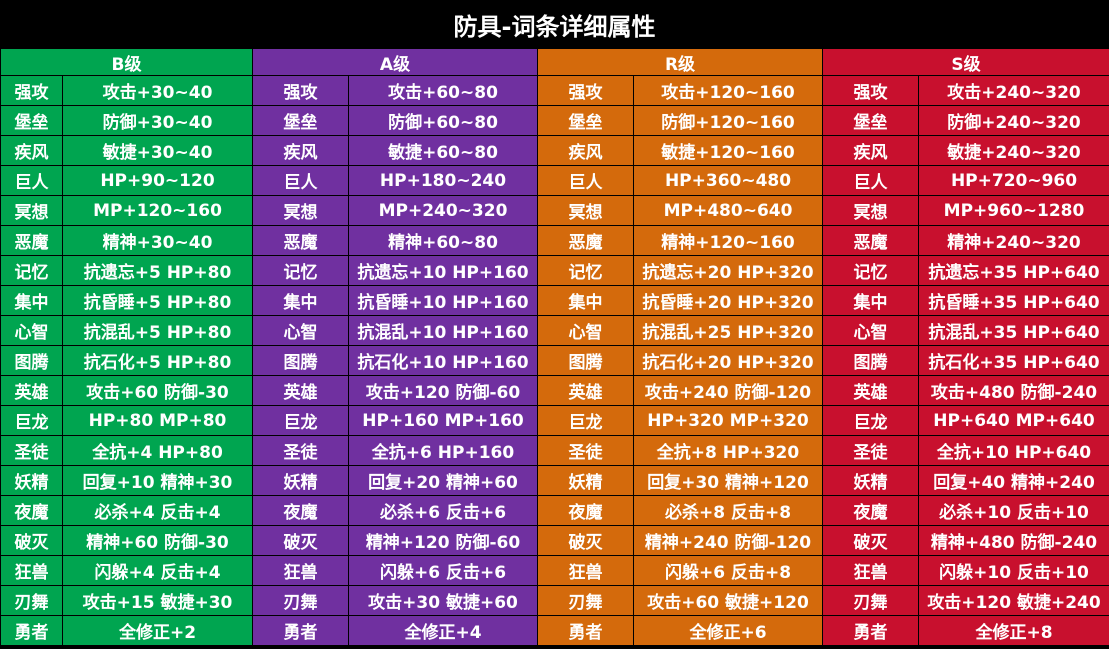 Image resolution: width=1109 pixels, height=649 pixels. Describe the element at coordinates (157, 570) in the screenshot. I see `affix-value-b: 闪躲+4 反击+4` at that location.